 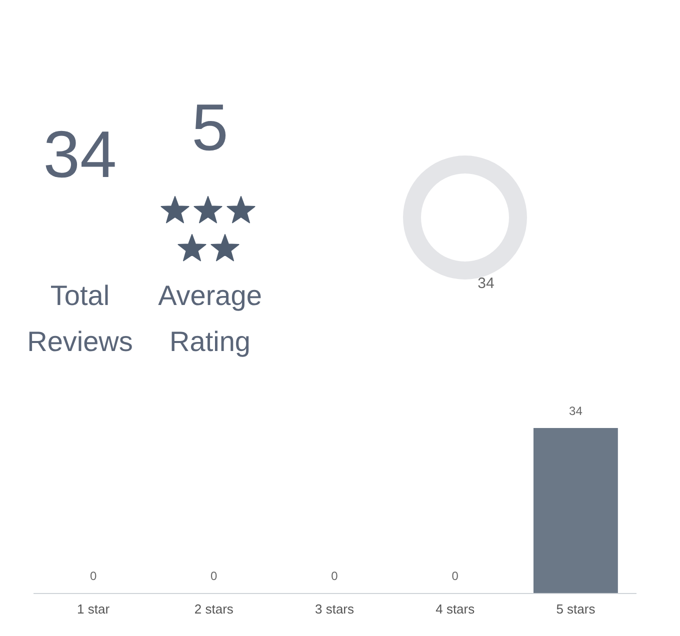 I want to click on text: Average Rating, so click(x=210, y=318).